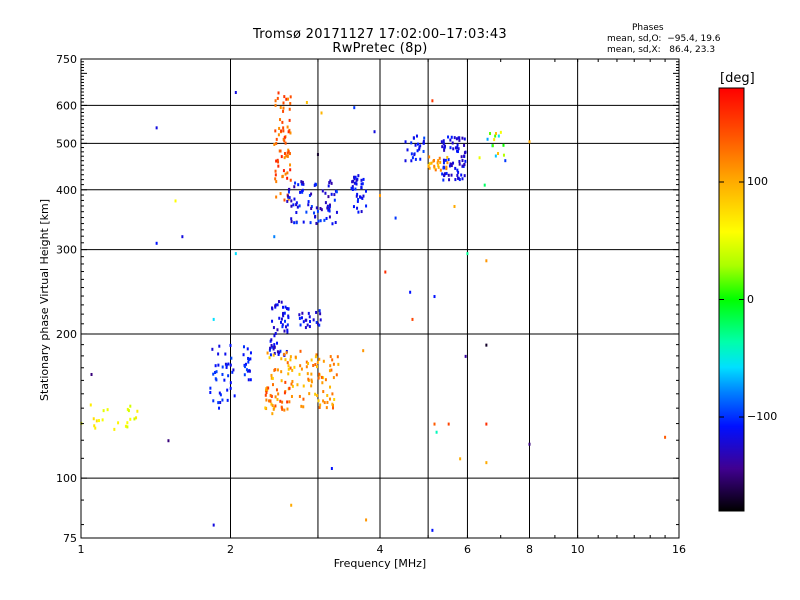 The image size is (800, 600). Describe the element at coordinates (380, 48) in the screenshot. I see `chart-subtitle: RwPretec (8p)` at that location.